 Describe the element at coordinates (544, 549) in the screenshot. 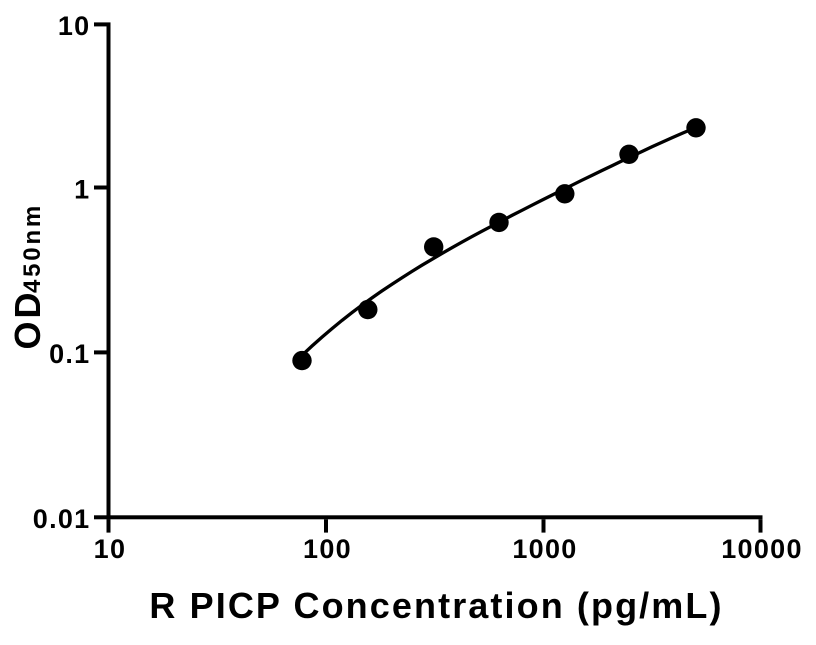

I see `svg-text: 1000` at that location.